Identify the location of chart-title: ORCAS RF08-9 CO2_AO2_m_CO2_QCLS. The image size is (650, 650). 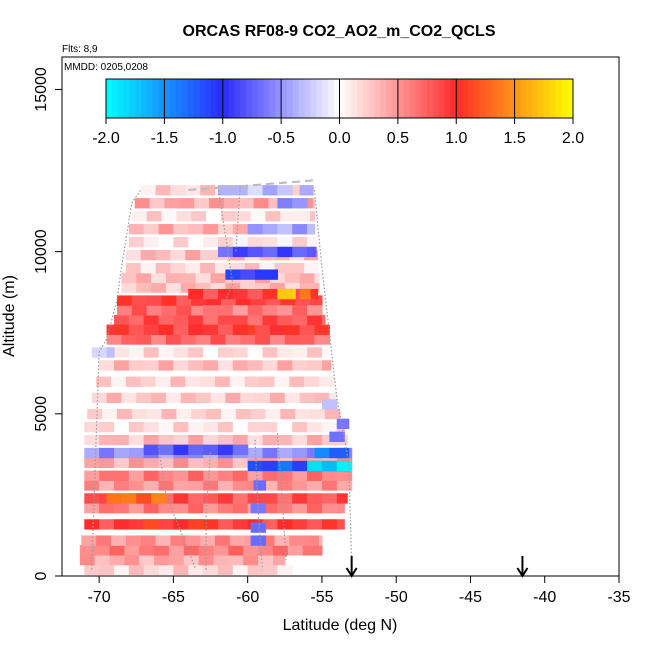
(339, 31).